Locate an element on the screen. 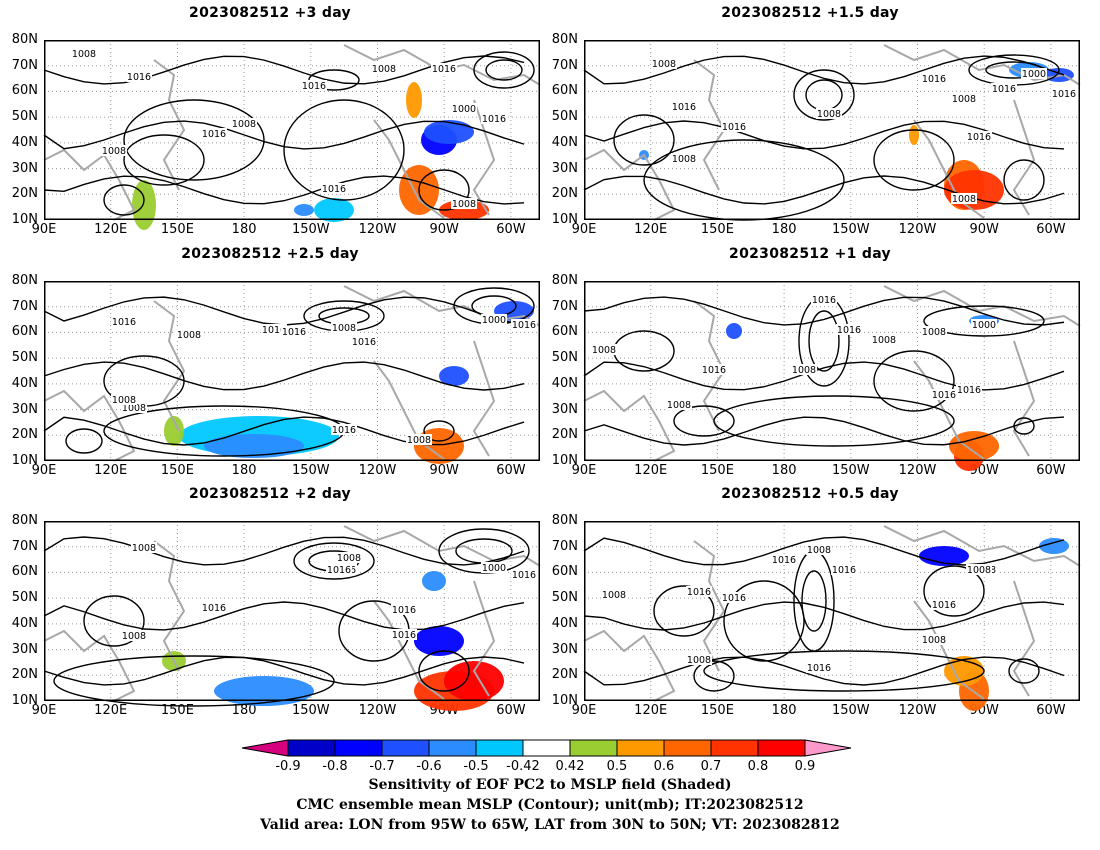 The height and width of the screenshot is (850, 1100). lon-tick-label: 90W is located at coordinates (444, 470).